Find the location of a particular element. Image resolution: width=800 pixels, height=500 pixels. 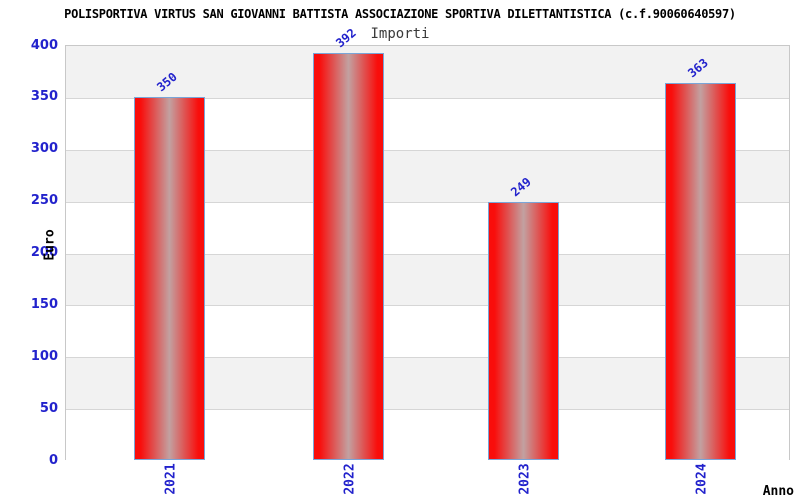

x-tick-label-2024: 2024 is located at coordinates (701, 479).